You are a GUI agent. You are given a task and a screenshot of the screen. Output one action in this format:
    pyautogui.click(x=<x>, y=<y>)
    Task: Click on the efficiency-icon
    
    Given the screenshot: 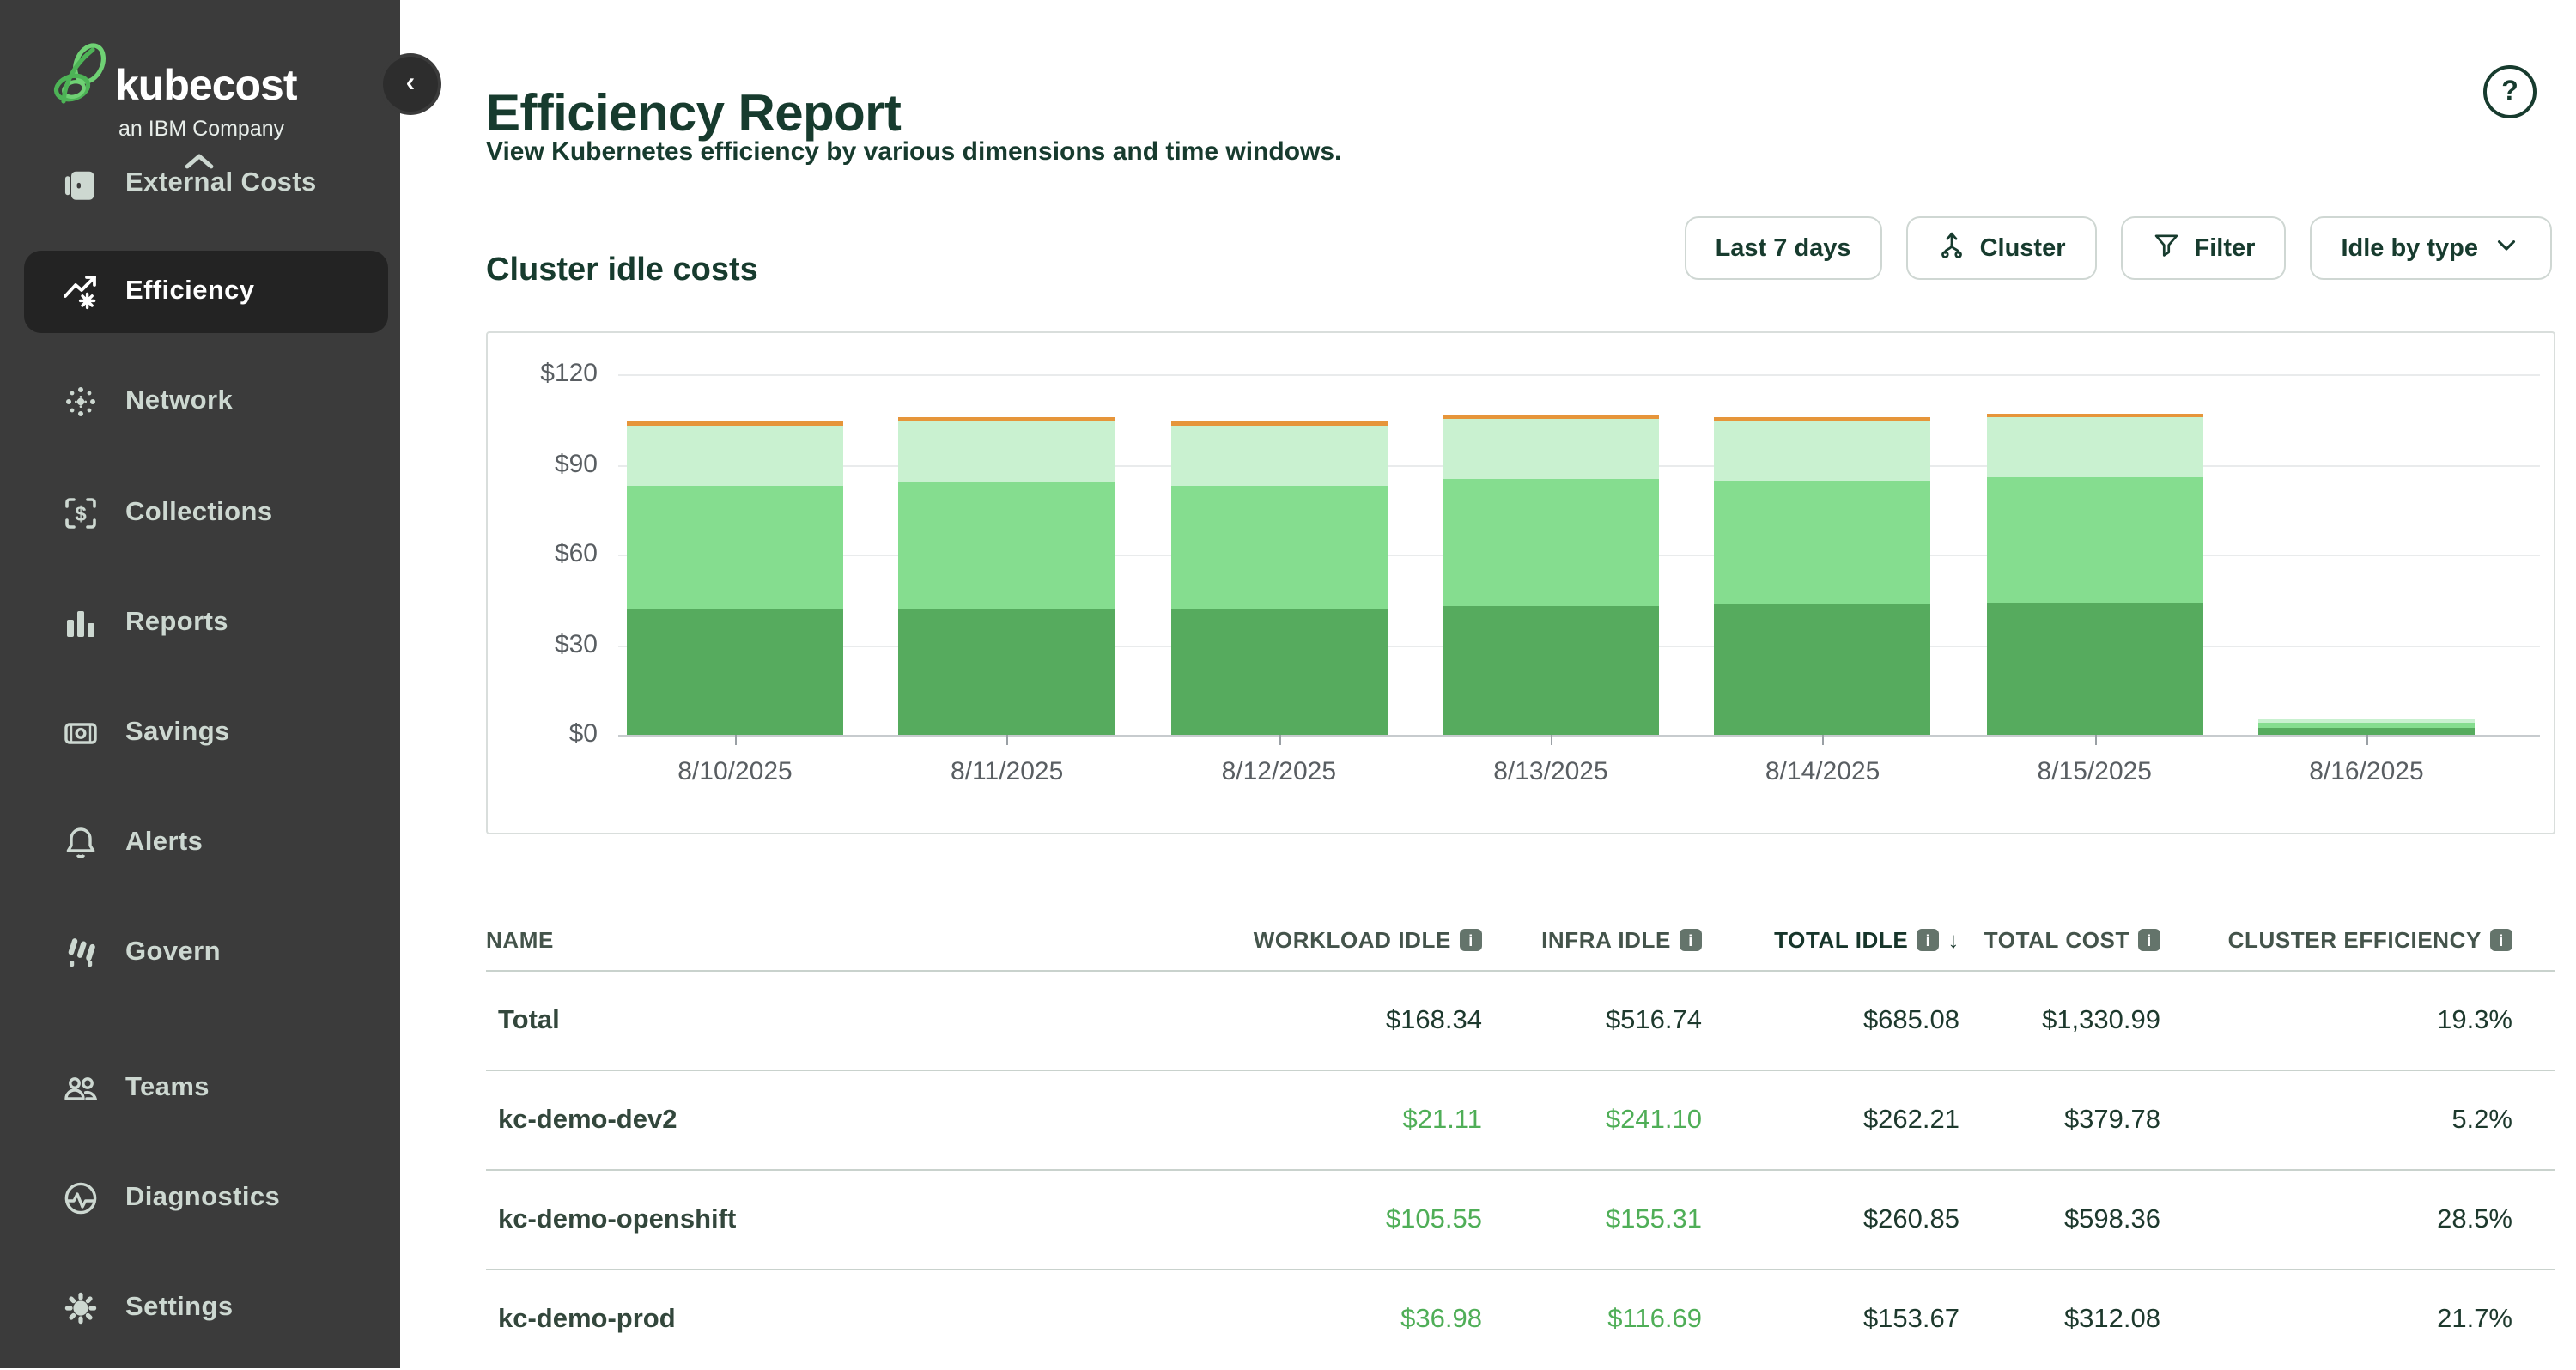 What is the action you would take?
    pyautogui.click(x=81, y=292)
    